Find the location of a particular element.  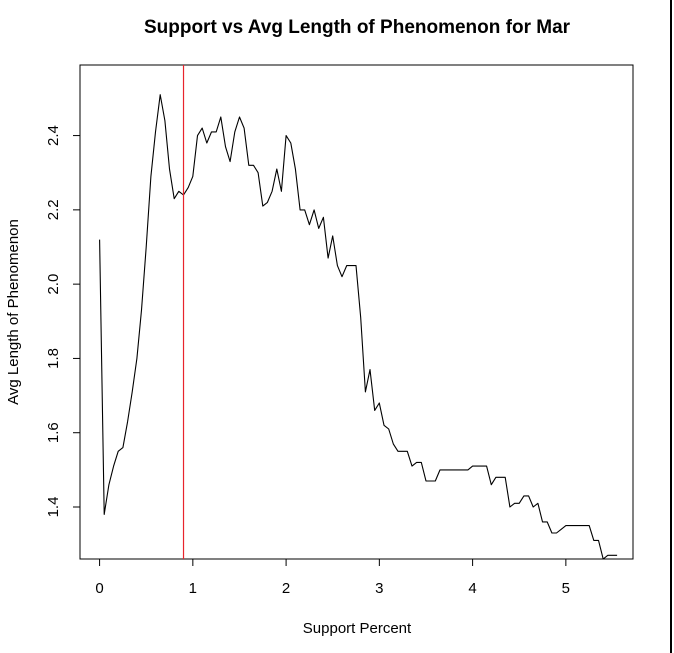

y-axis-label: Avg Length of Phenomenon is located at coordinates (13, 312).